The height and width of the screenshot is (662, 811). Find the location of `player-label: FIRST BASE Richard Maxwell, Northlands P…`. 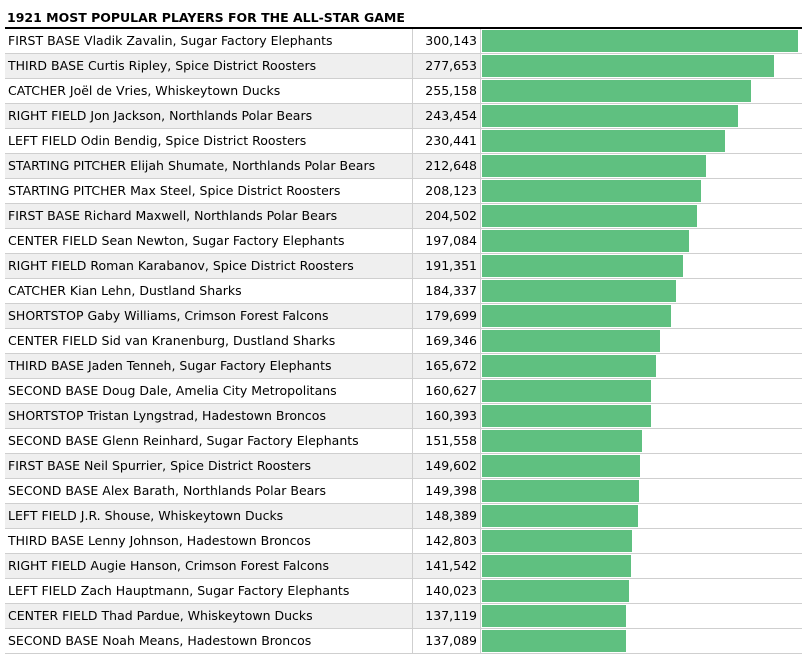

player-label: FIRST BASE Richard Maxwell, Northlands P… is located at coordinates (209, 216).